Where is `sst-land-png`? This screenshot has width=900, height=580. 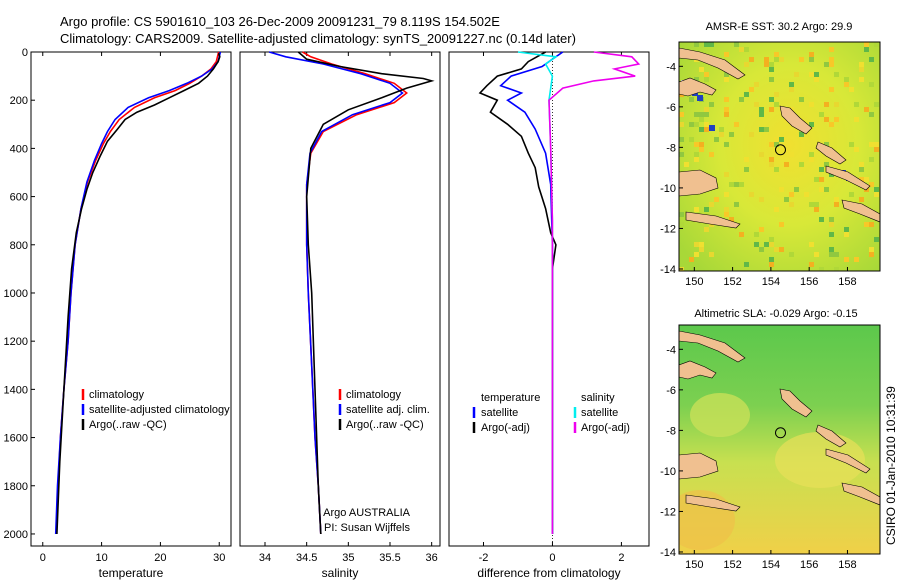
sst-land-png is located at coordinates (699, 183).